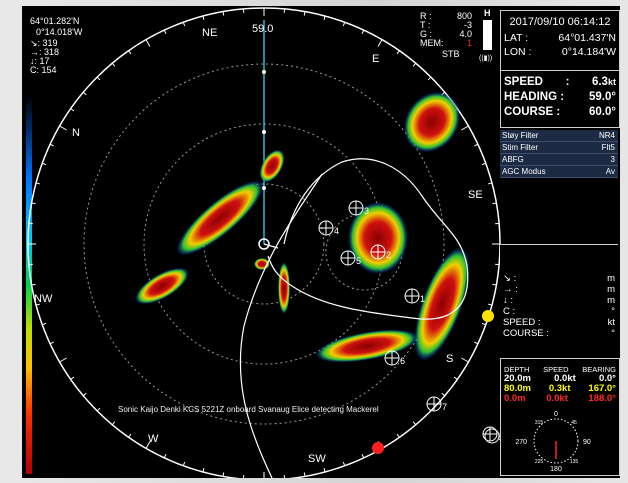 This screenshot has width=628, height=483. Describe the element at coordinates (32, 61) in the screenshot. I see `arrow-down-icon: ↓` at that location.